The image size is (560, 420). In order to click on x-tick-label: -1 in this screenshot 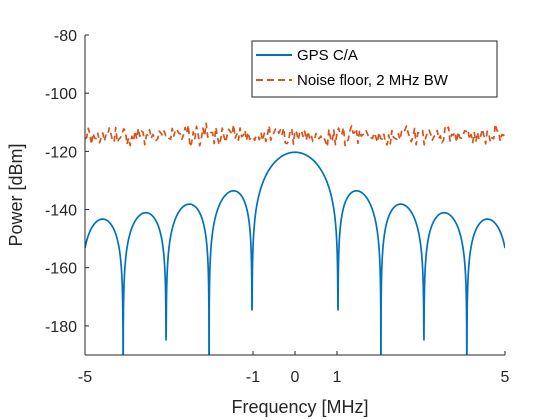, I will do `click(253, 377)`.